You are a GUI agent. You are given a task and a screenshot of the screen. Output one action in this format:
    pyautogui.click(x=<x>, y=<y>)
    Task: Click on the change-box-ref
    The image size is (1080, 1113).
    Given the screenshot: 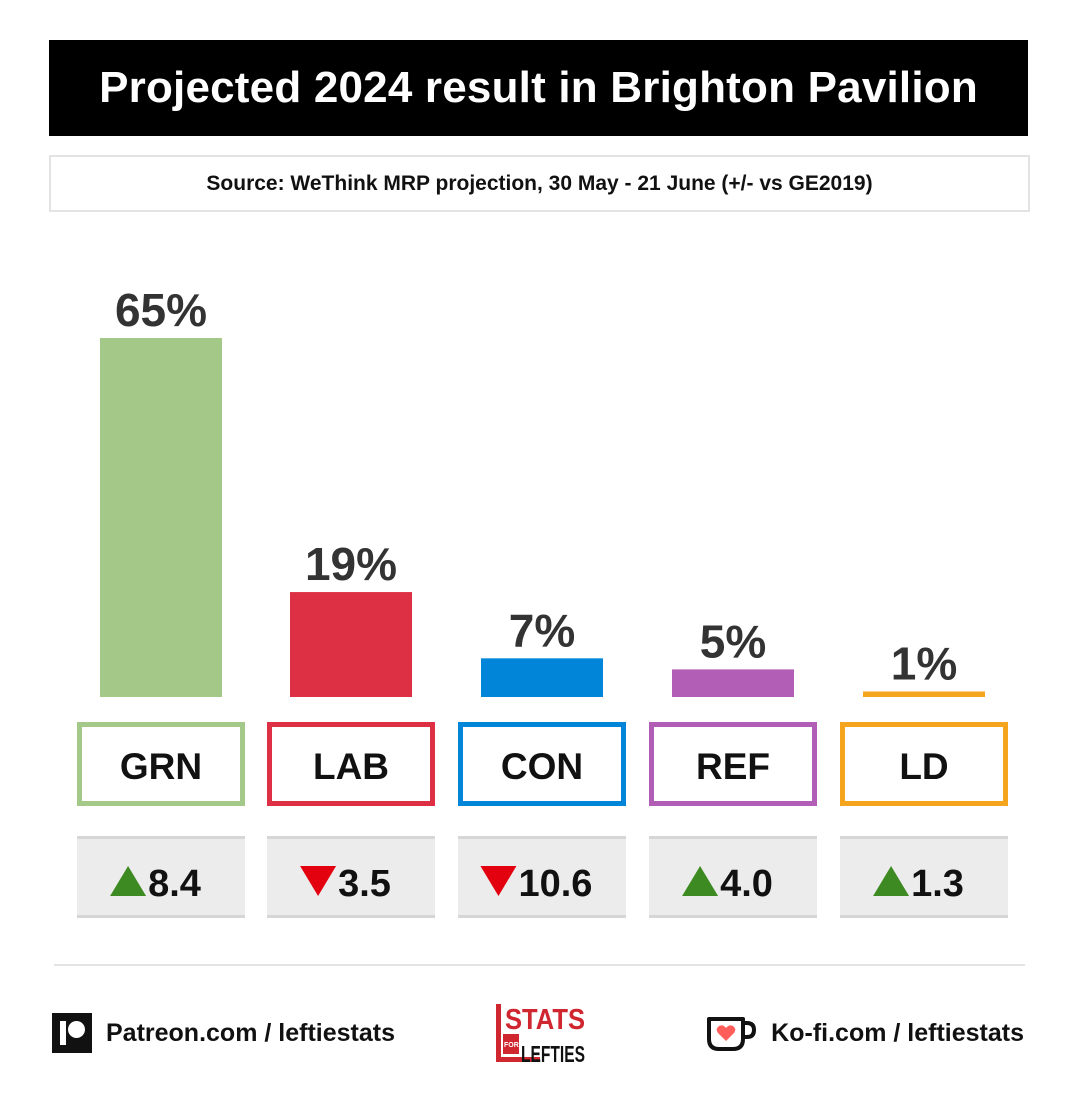 What is the action you would take?
    pyautogui.click(x=733, y=877)
    